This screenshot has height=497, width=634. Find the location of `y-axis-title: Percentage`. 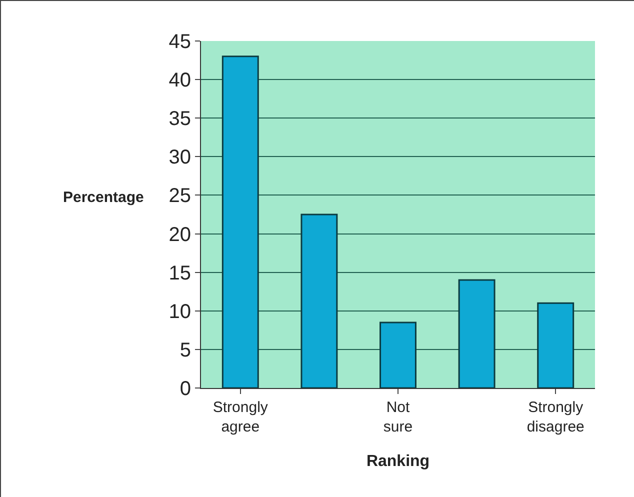

y-axis-title: Percentage is located at coordinates (103, 197).